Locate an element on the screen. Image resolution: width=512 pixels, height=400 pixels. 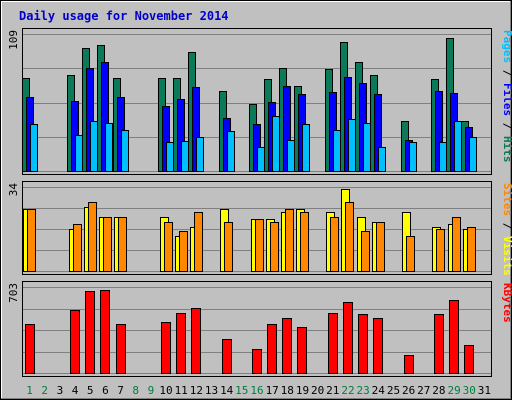
day-label-3: 3 is located at coordinates (60, 390).